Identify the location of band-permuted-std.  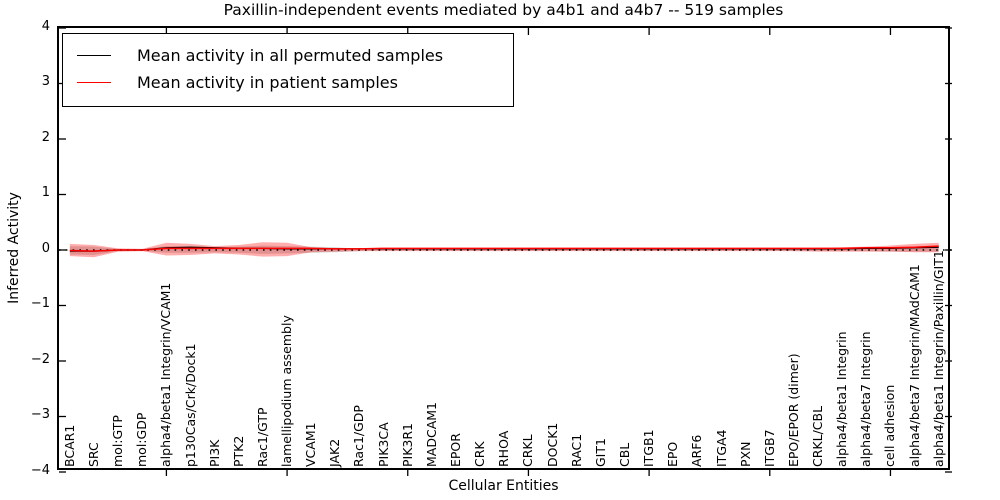
(504, 250).